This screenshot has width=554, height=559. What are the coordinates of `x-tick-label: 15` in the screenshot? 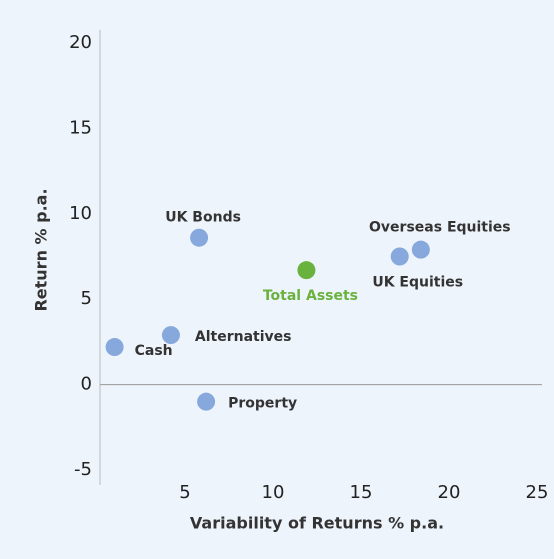 It's located at (361, 492).